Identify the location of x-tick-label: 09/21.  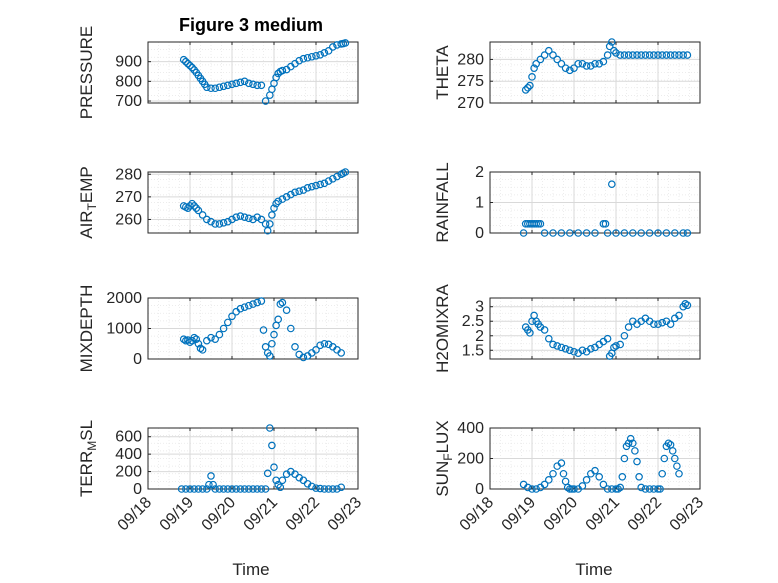
(261, 514).